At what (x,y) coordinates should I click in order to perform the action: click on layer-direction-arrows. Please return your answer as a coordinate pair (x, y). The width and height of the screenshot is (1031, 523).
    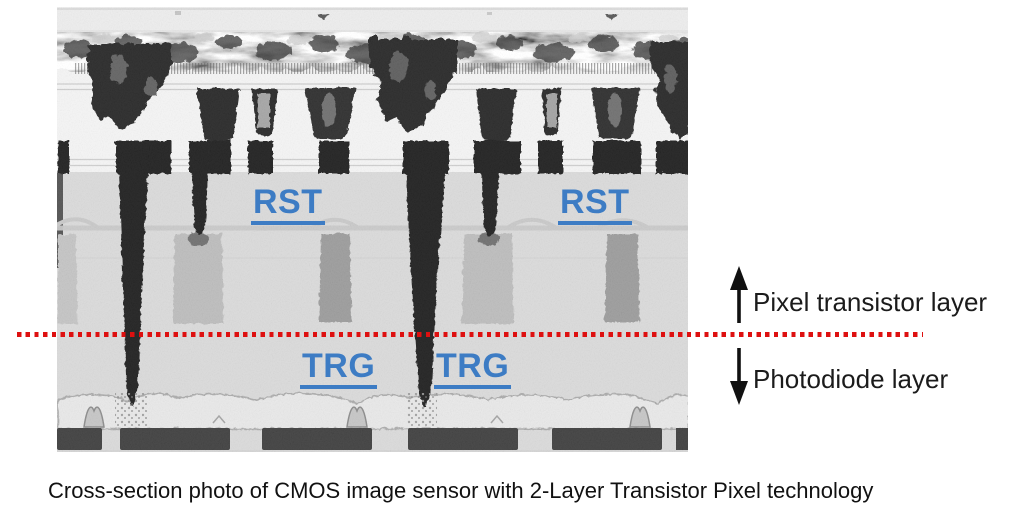
    Looking at the image, I should click on (739, 335).